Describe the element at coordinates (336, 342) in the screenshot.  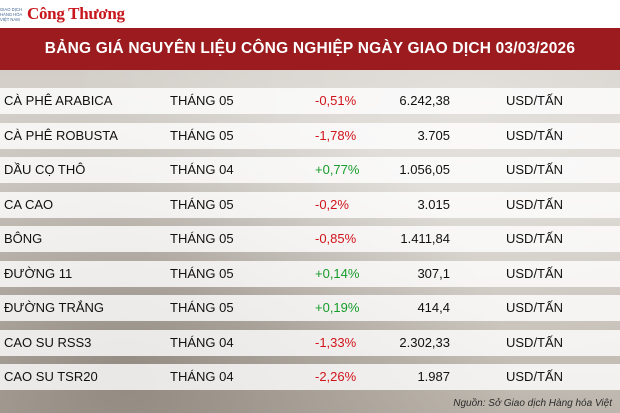
I see `price-change: -1,33%` at that location.